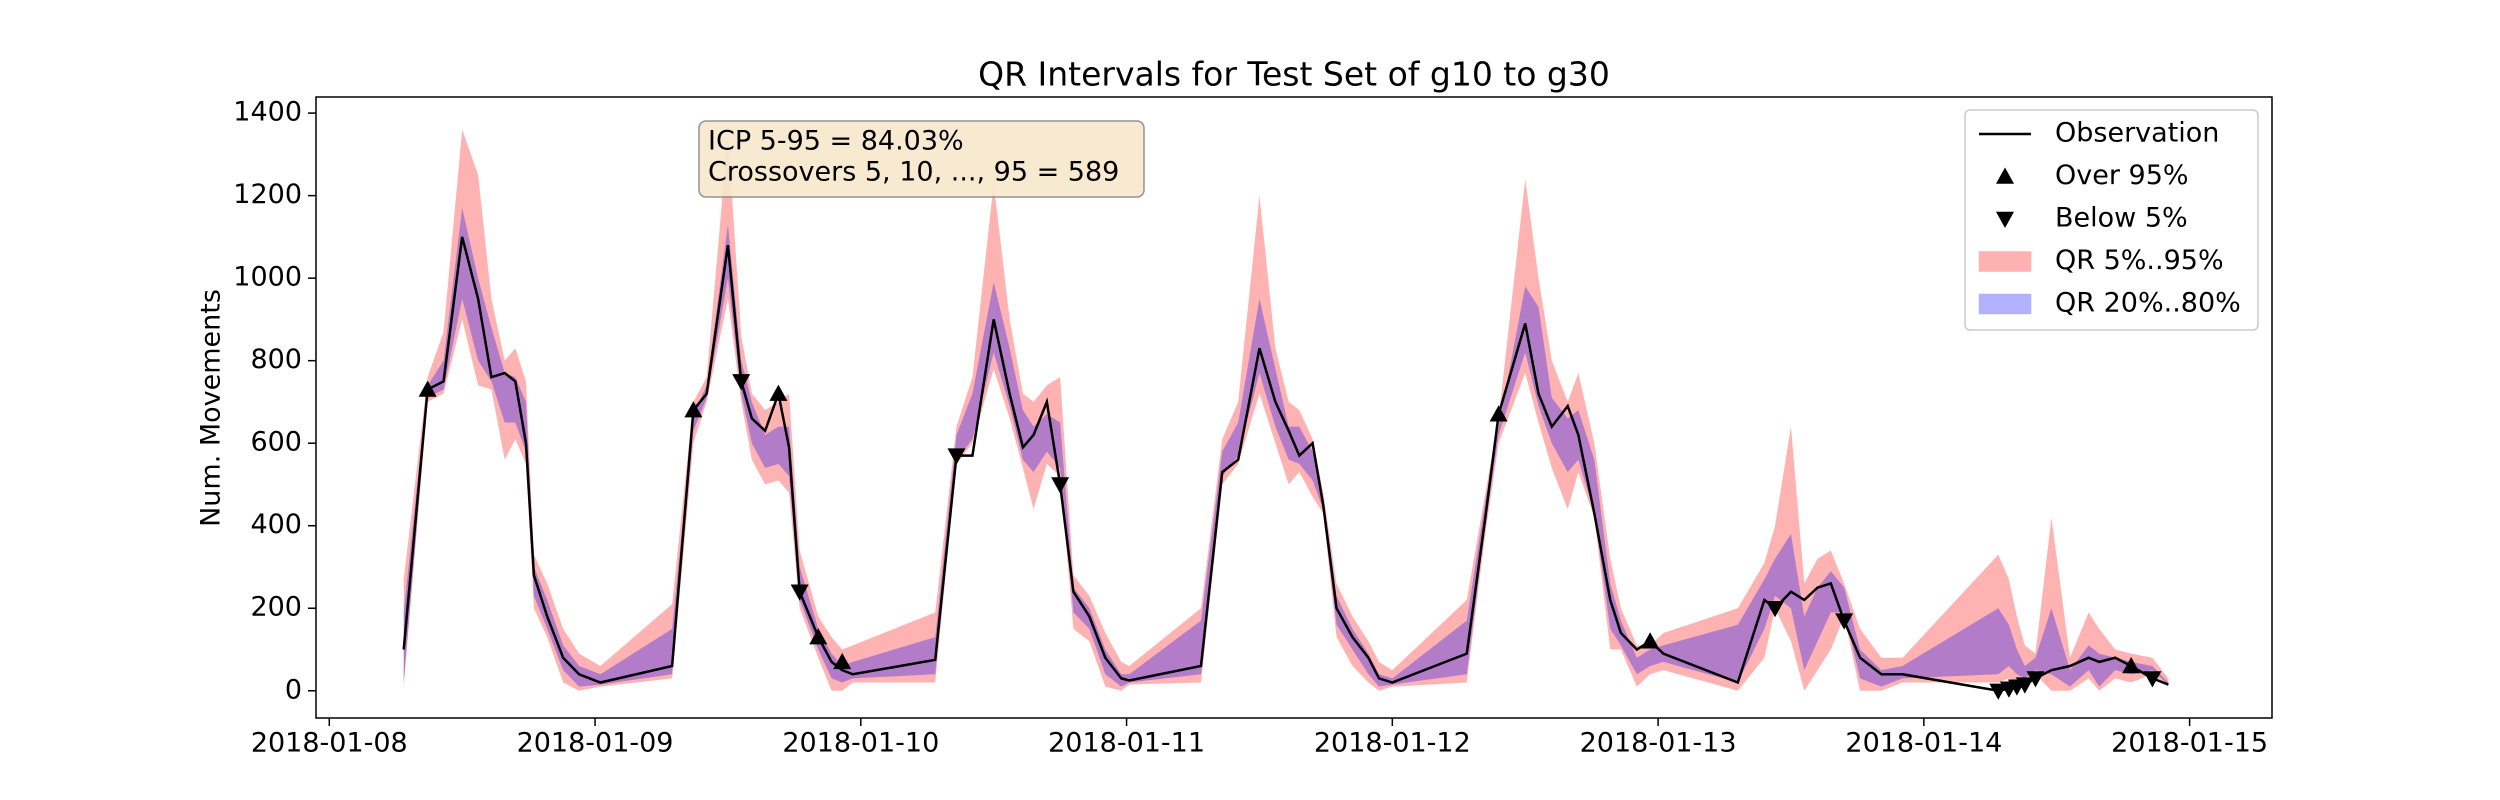  Describe the element at coordinates (2148, 303) in the screenshot. I see `legend-label: QR 20%..80%` at that location.